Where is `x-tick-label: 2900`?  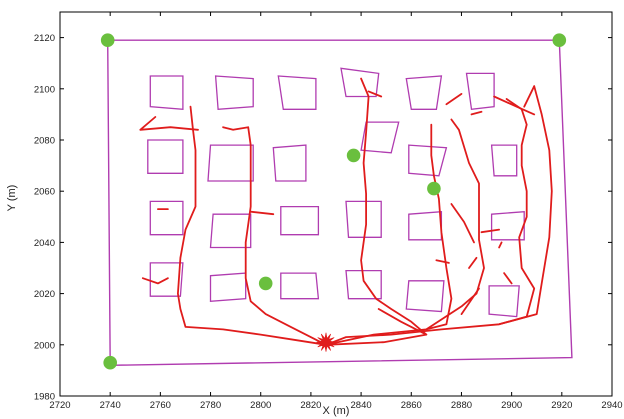
x-tick-label: 2900 is located at coordinates (511, 405).